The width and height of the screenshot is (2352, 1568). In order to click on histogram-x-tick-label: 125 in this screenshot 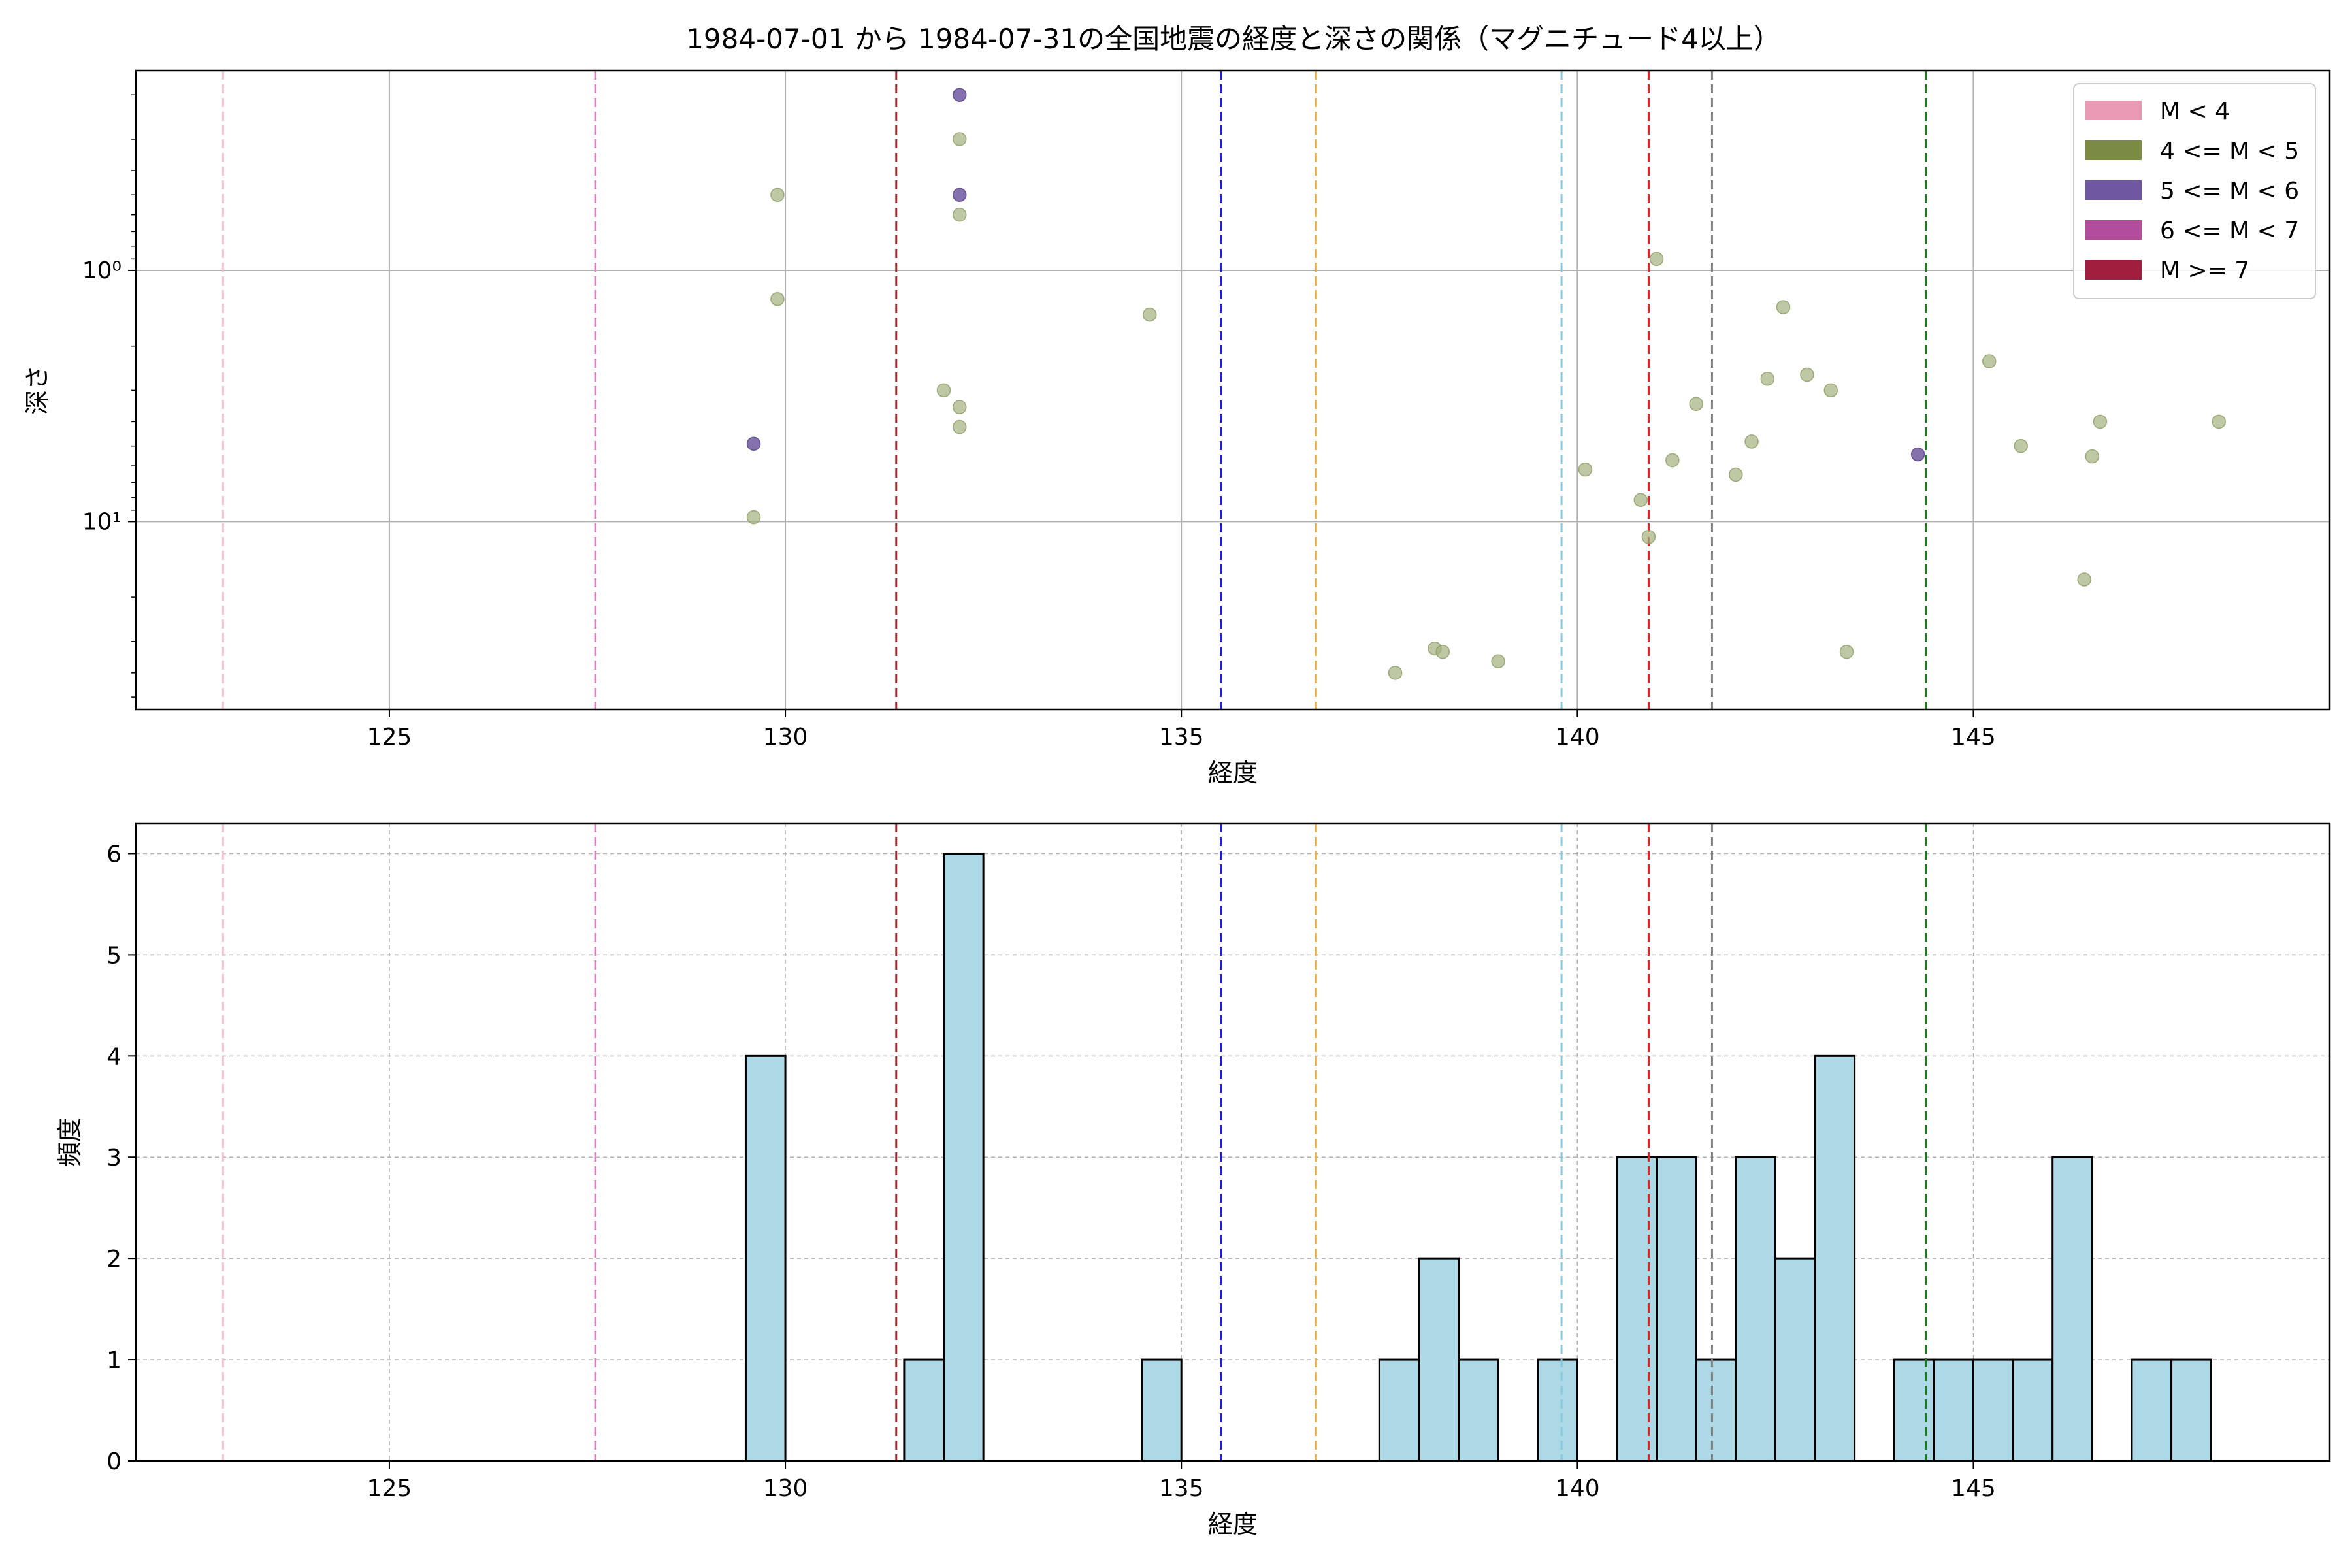, I will do `click(389, 1488)`.